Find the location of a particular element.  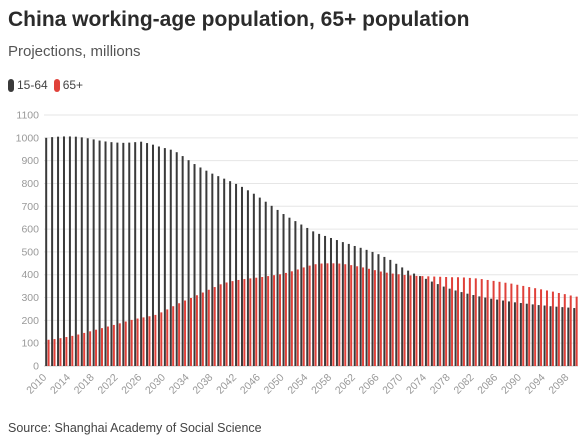

bar-65plus-2093 is located at coordinates (541, 327).